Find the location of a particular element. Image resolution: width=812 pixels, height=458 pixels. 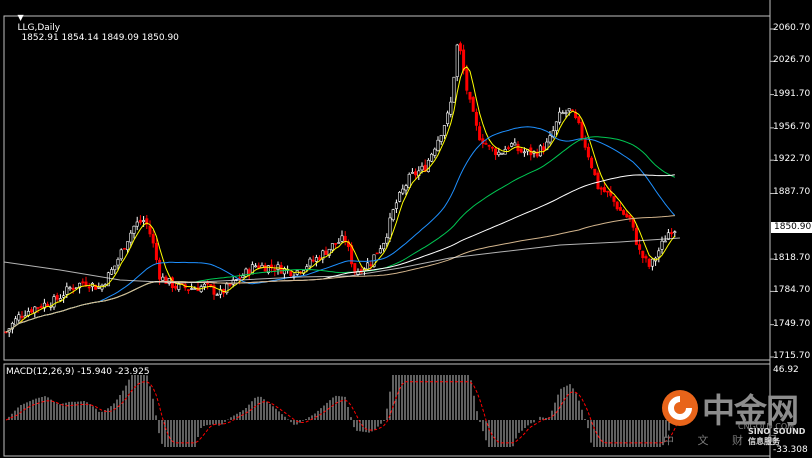

price-axis-label: 1749.70 is located at coordinates (792, 323).